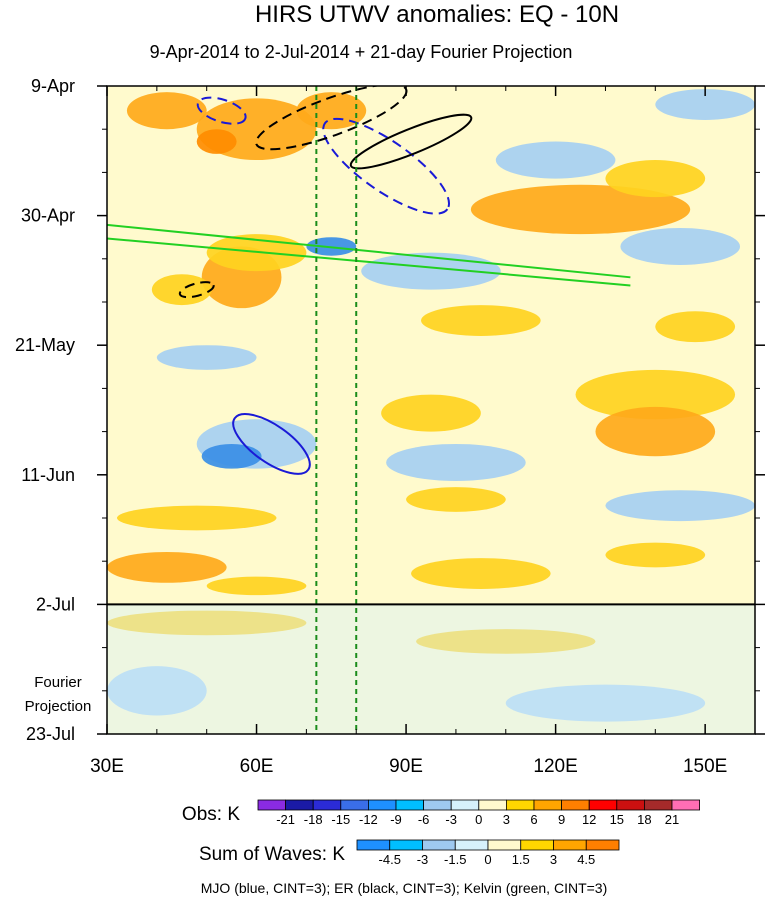 This screenshot has width=774, height=900. I want to click on waves-legend: -4.5 -3 -1.5 0 1.5 3 4.5, so click(488, 853).